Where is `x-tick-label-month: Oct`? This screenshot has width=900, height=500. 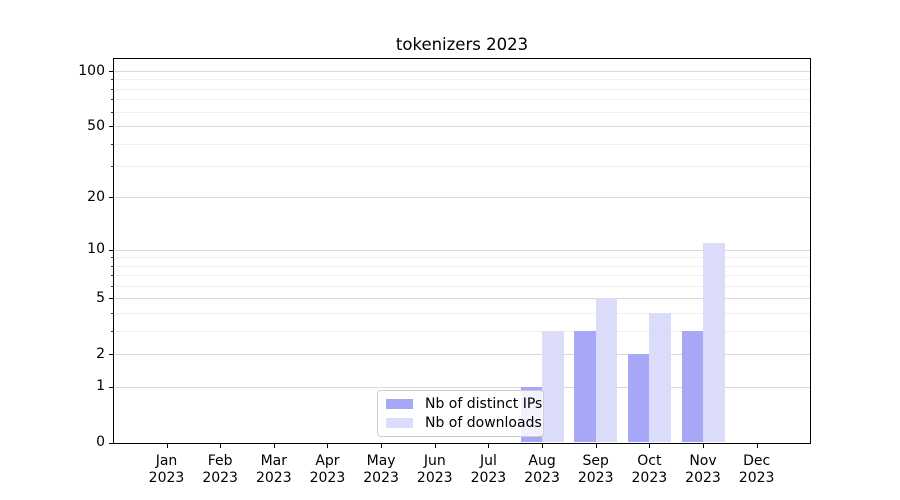 x-tick-label-month: Oct is located at coordinates (649, 461).